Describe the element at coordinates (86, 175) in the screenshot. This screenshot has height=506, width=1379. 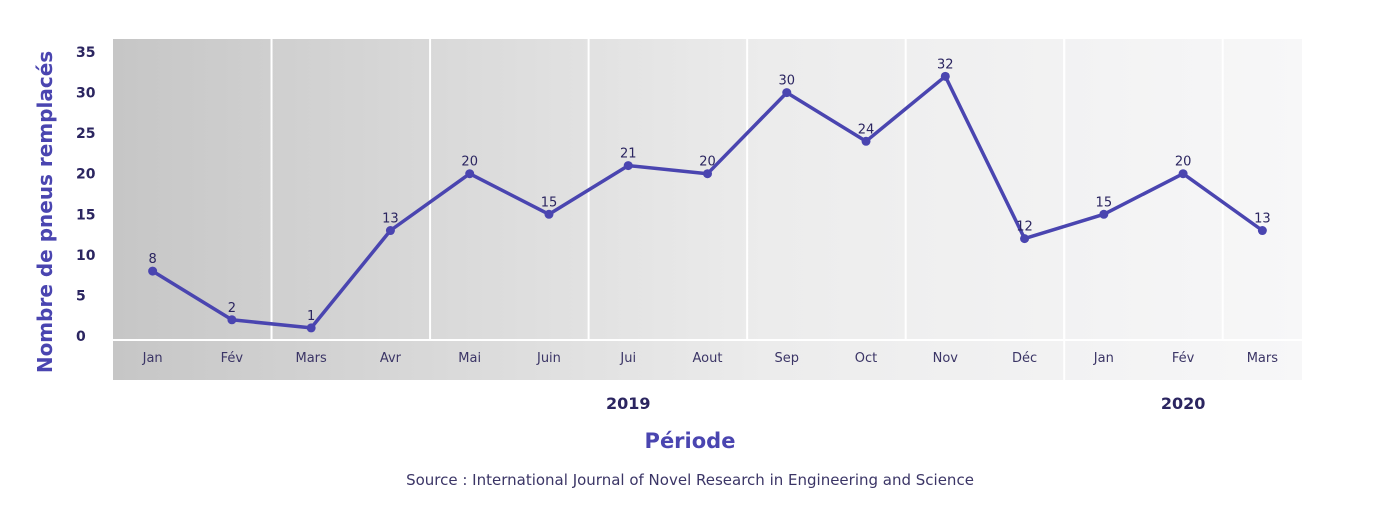
I see `y-tick-label: 20` at that location.